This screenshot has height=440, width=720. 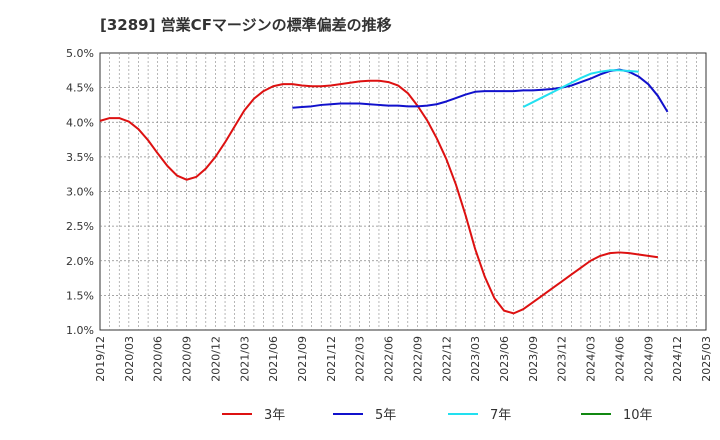 I want to click on x-tick-label: 2022/09, so click(x=417, y=359).